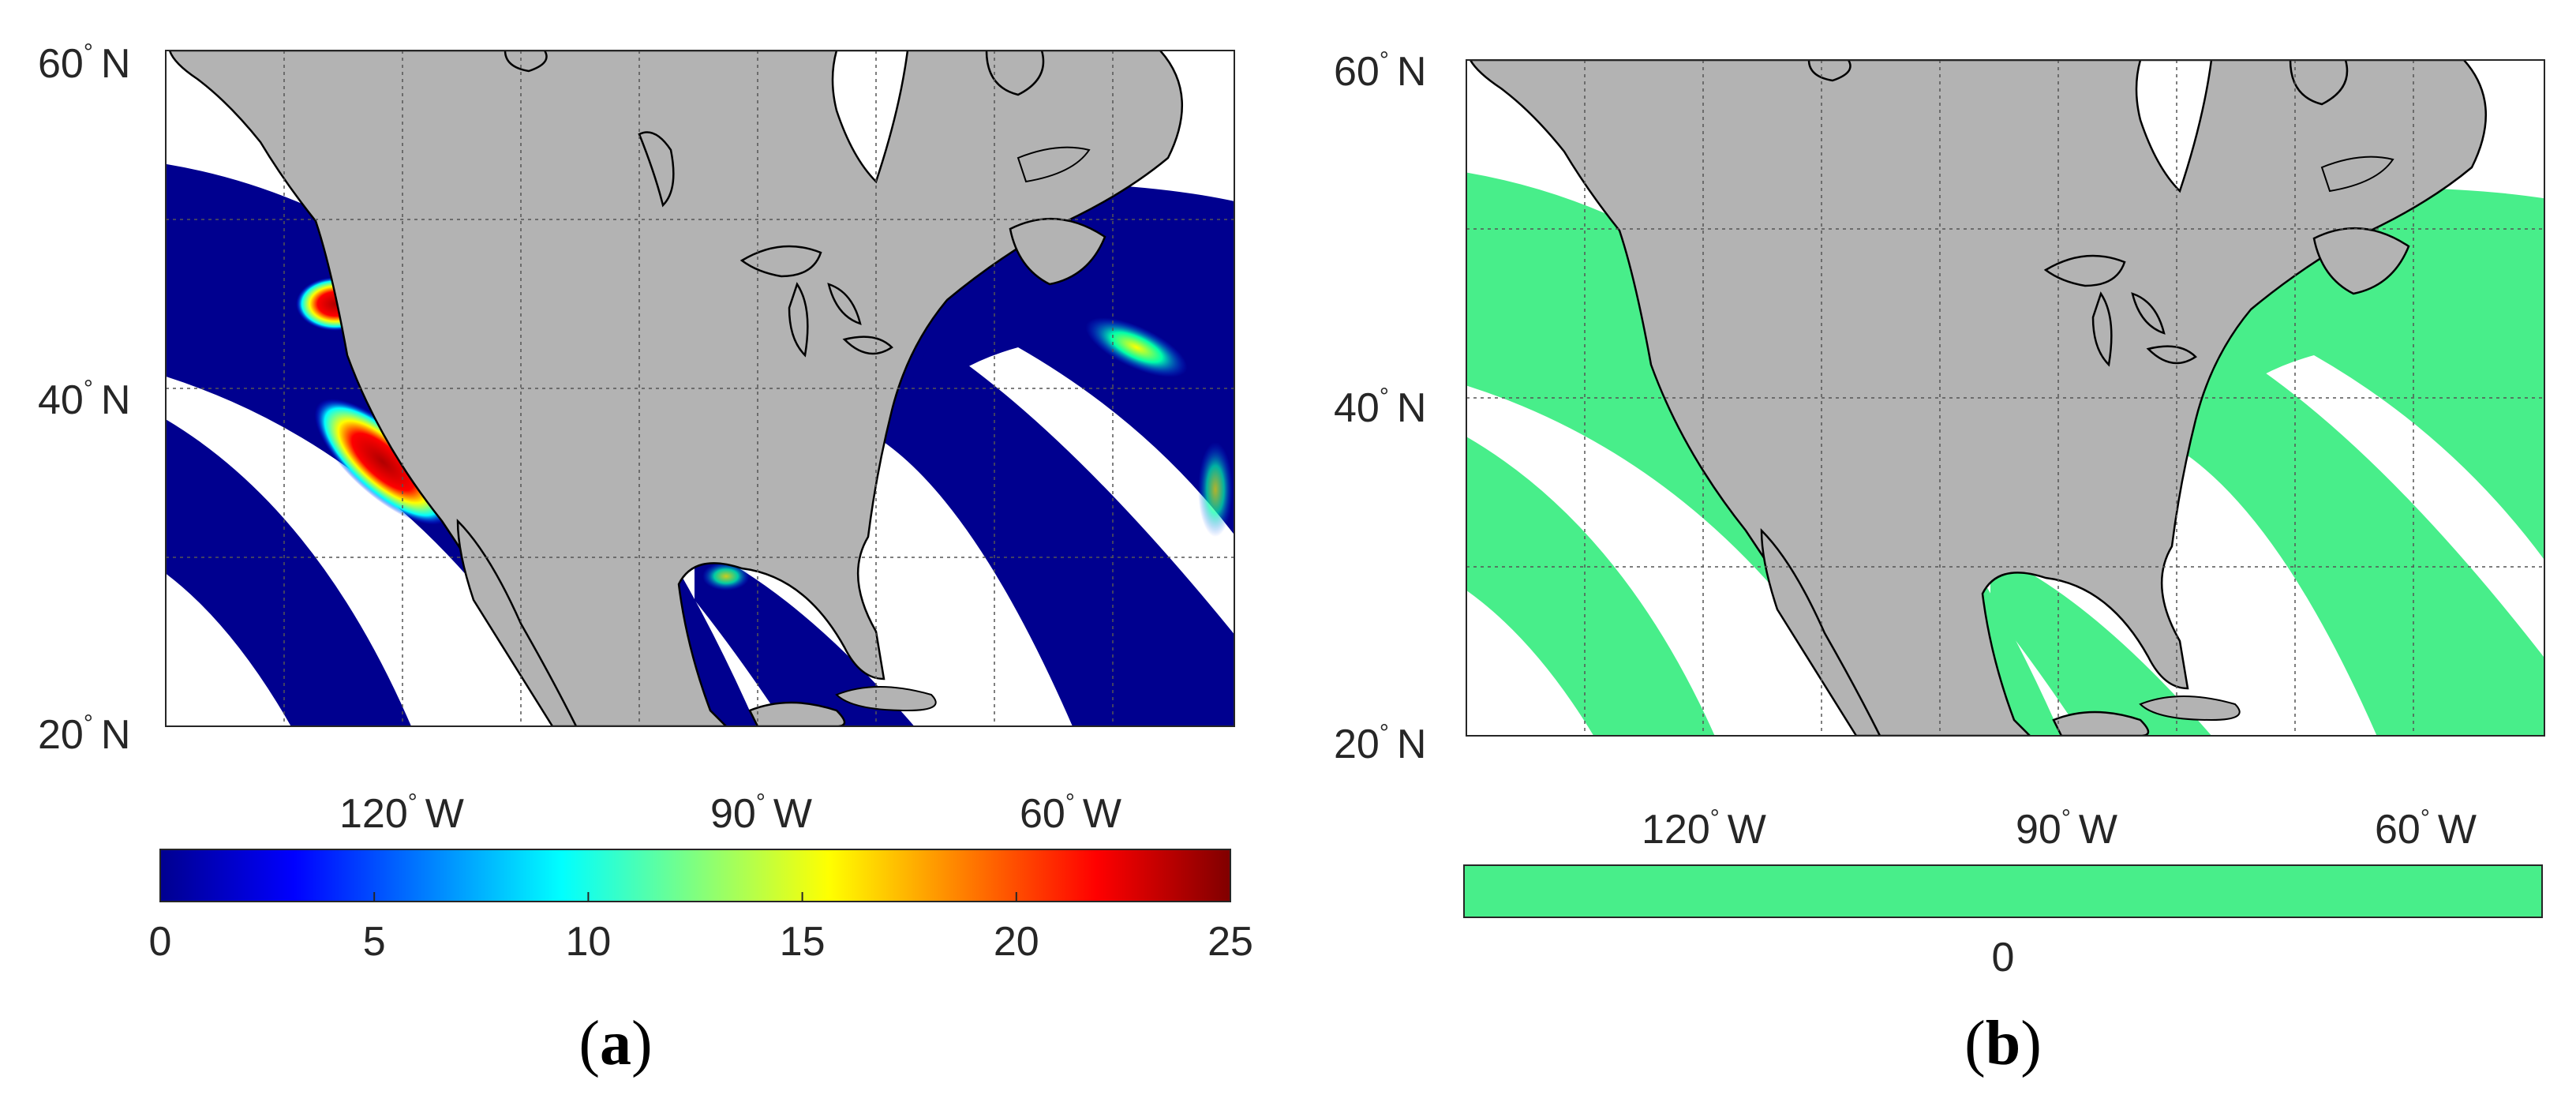 The height and width of the screenshot is (1106, 2576). Describe the element at coordinates (160, 942) in the screenshot. I see `colorbar-a-tick-label: 0` at that location.